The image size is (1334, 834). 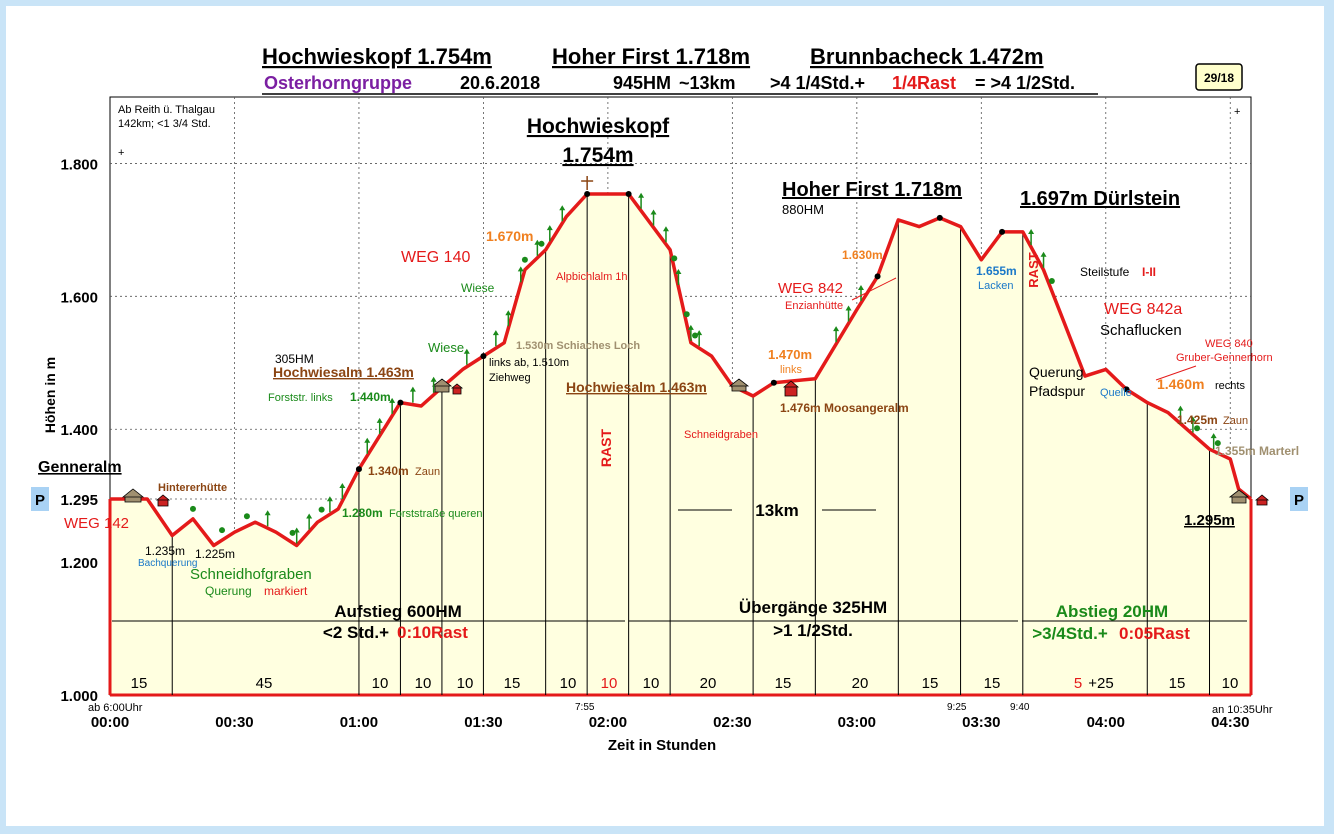 What do you see at coordinates (1209, 520) in the screenshot?
I see `label-1295: 1.295m` at bounding box center [1209, 520].